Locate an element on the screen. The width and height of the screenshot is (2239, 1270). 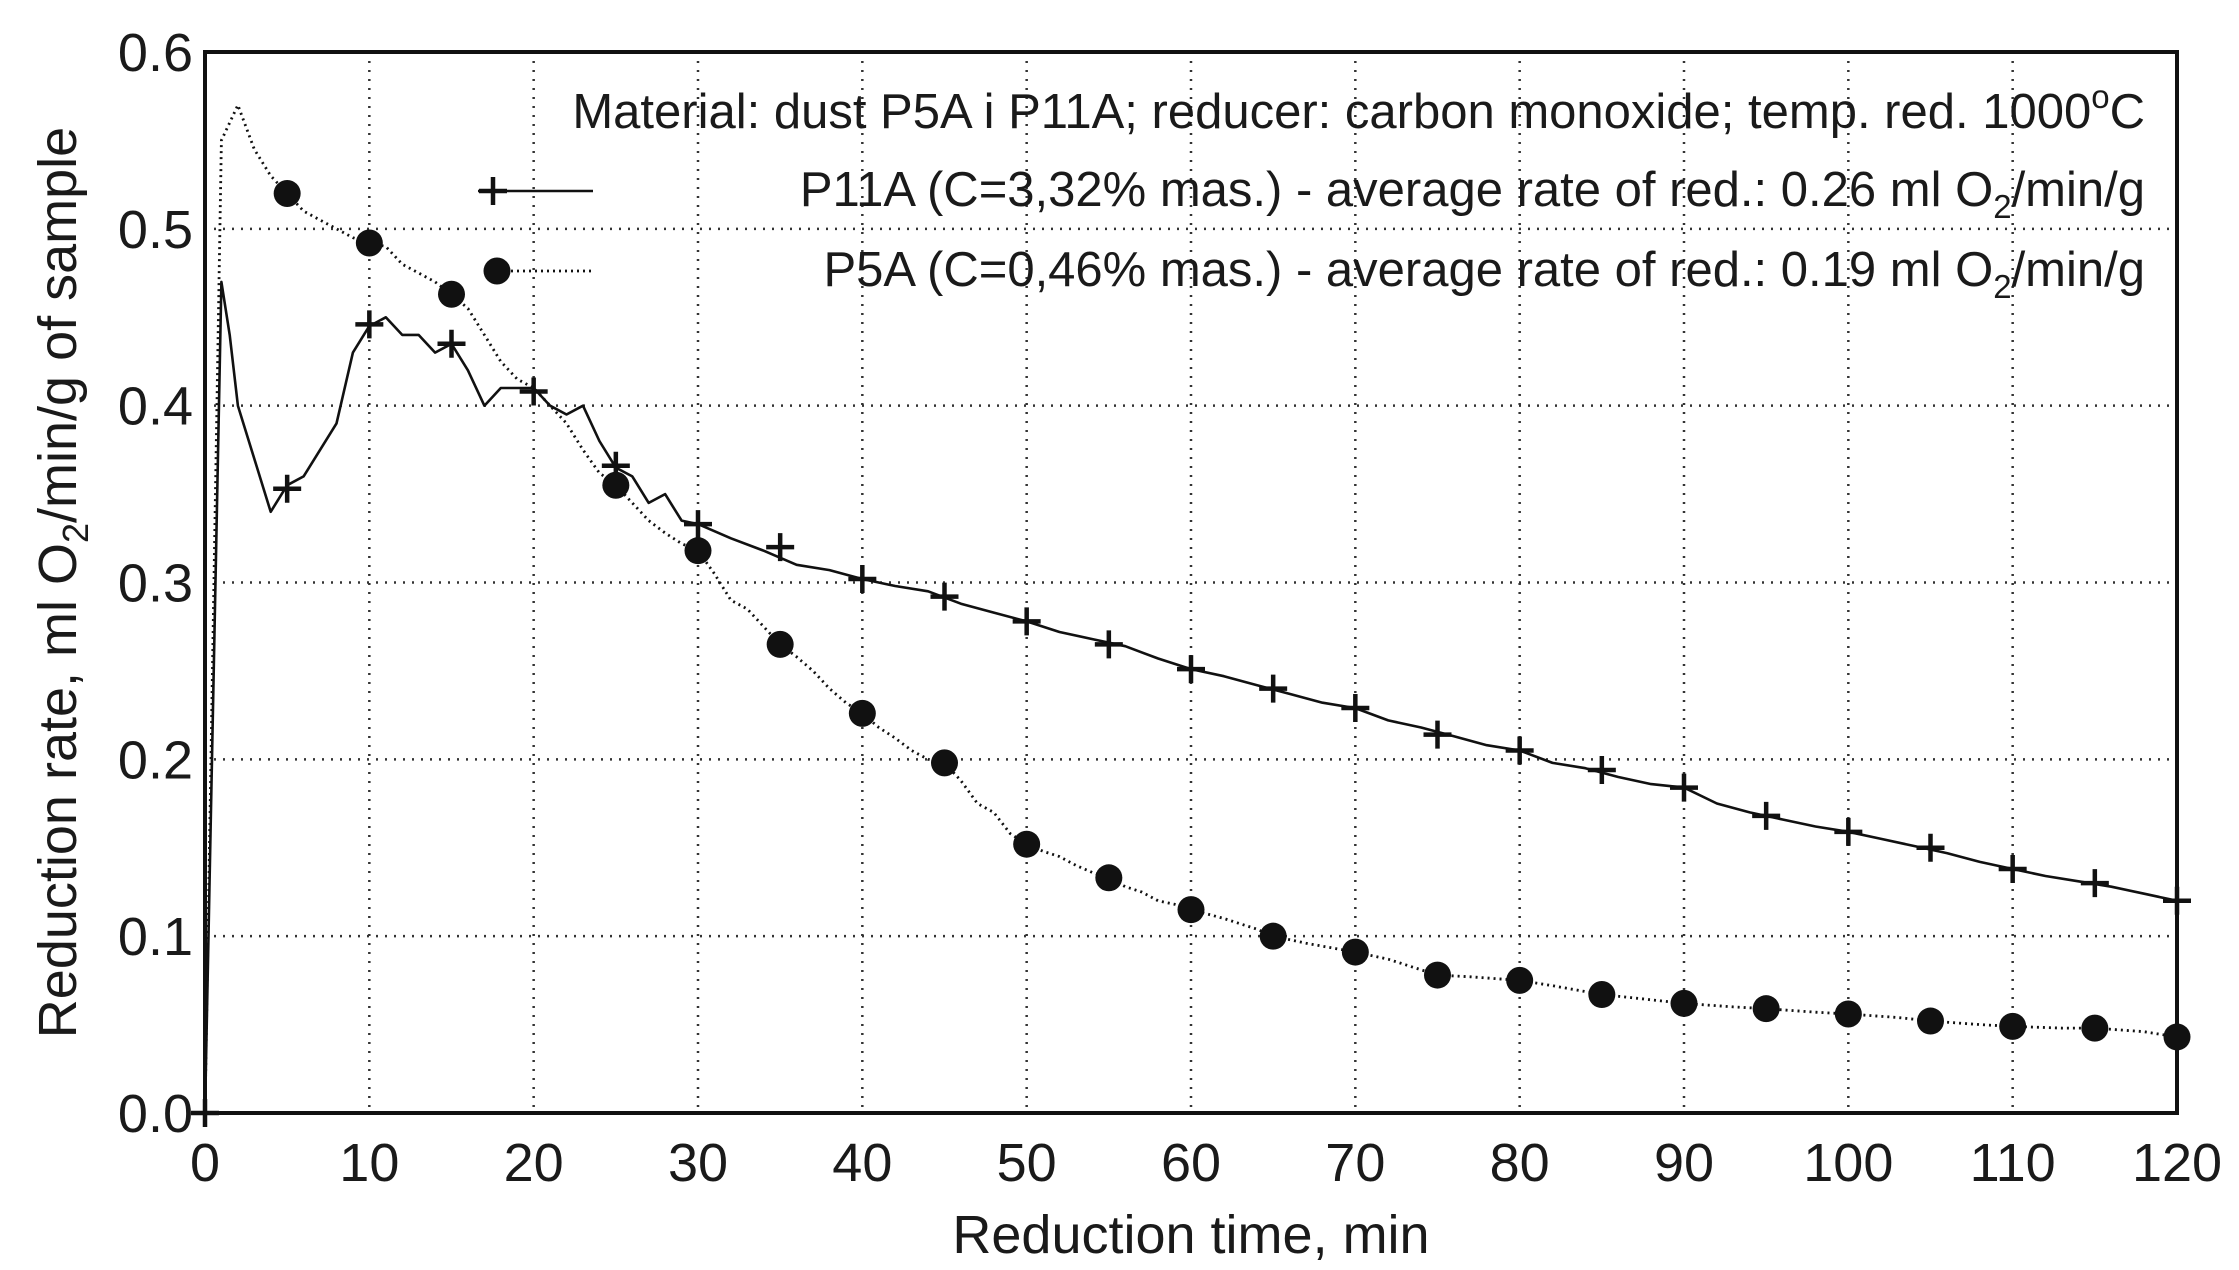
annotation-superscript: o is located at coordinates (2100, 96).